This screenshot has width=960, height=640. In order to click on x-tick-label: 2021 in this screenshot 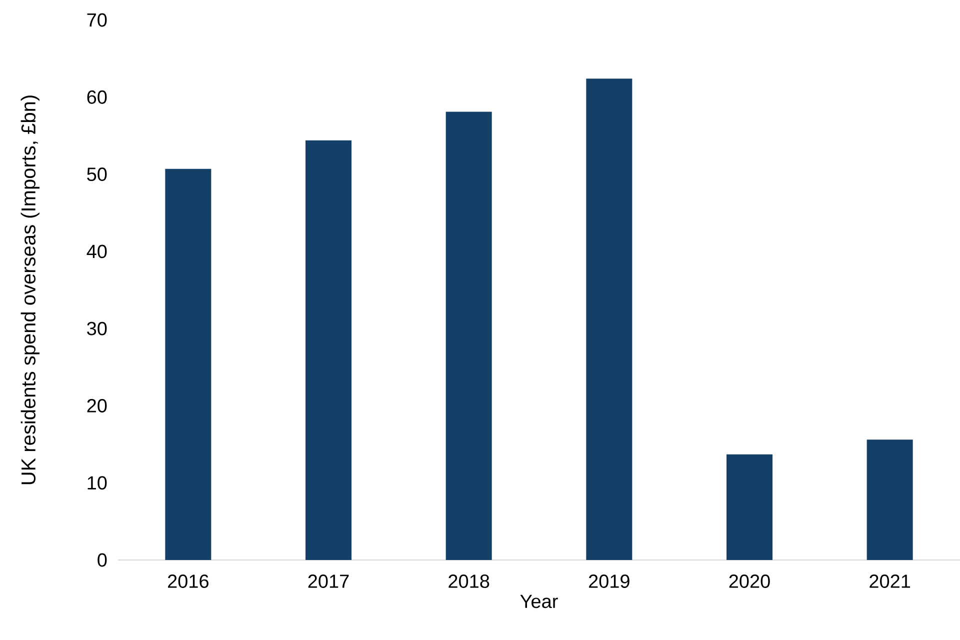, I will do `click(890, 581)`.